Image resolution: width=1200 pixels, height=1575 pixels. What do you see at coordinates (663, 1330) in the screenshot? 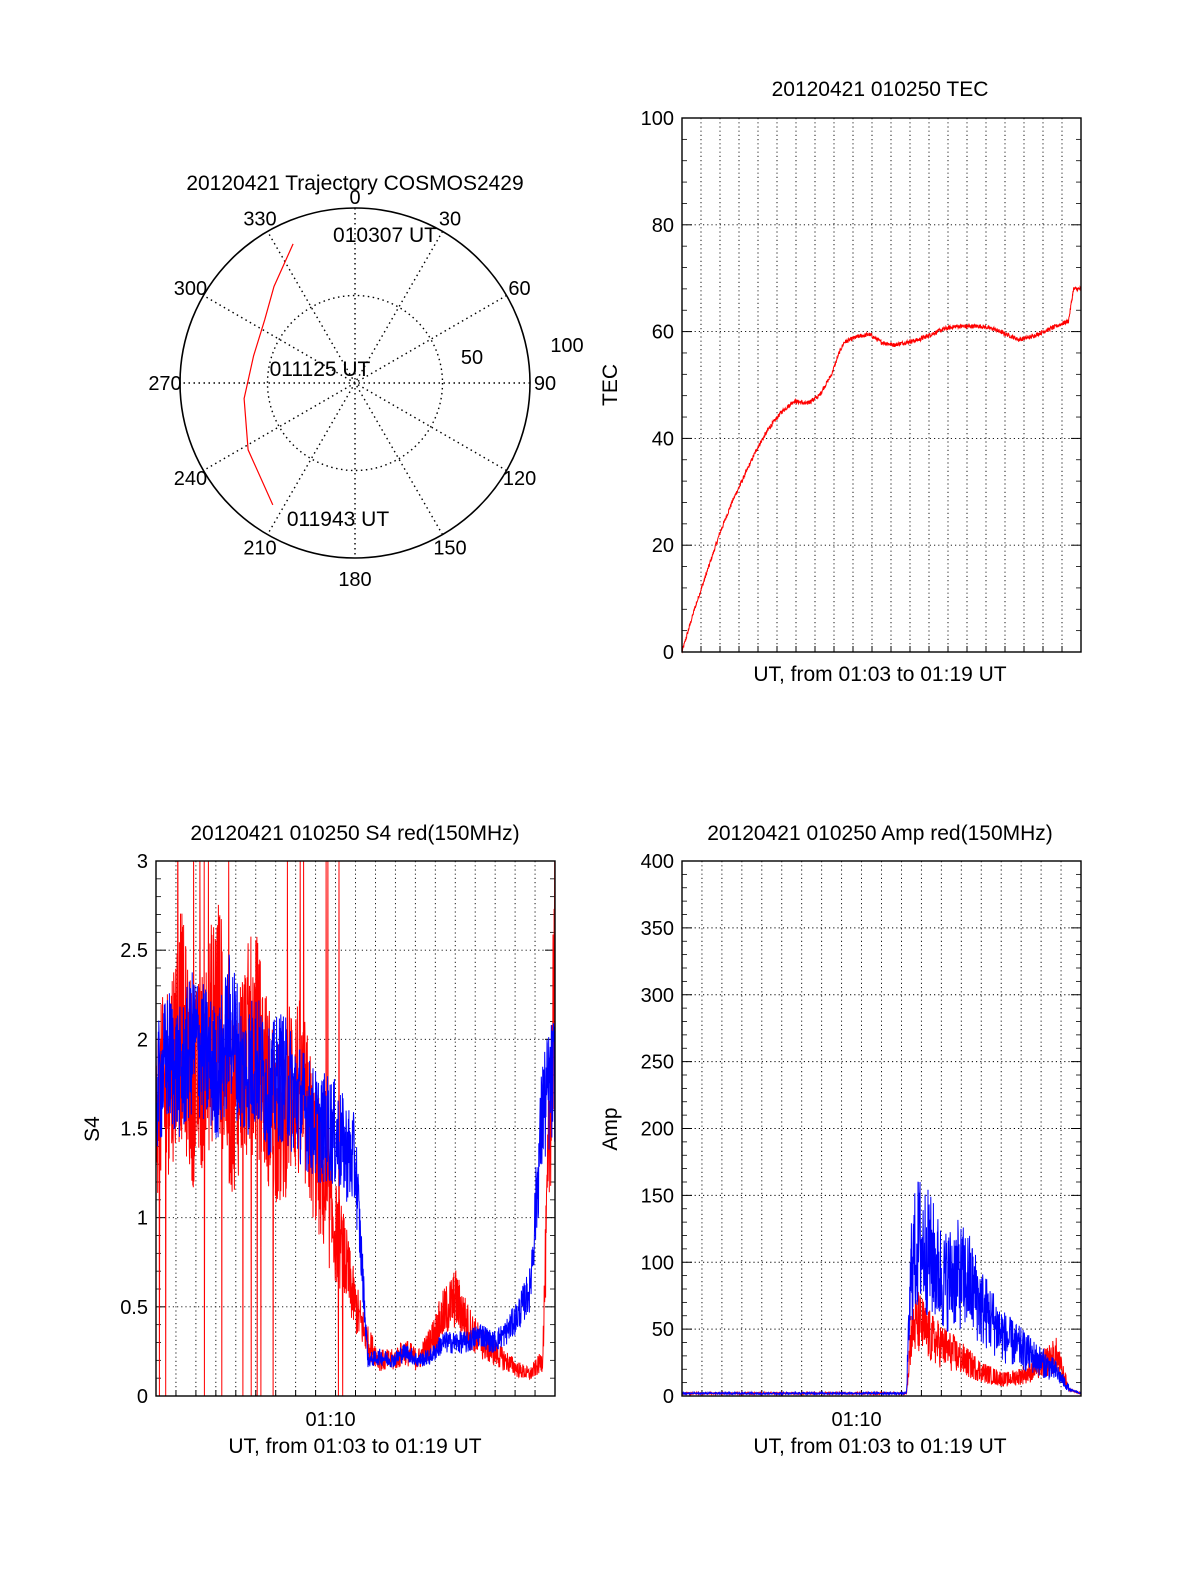
I see `y-tick-label: 50` at bounding box center [663, 1330].